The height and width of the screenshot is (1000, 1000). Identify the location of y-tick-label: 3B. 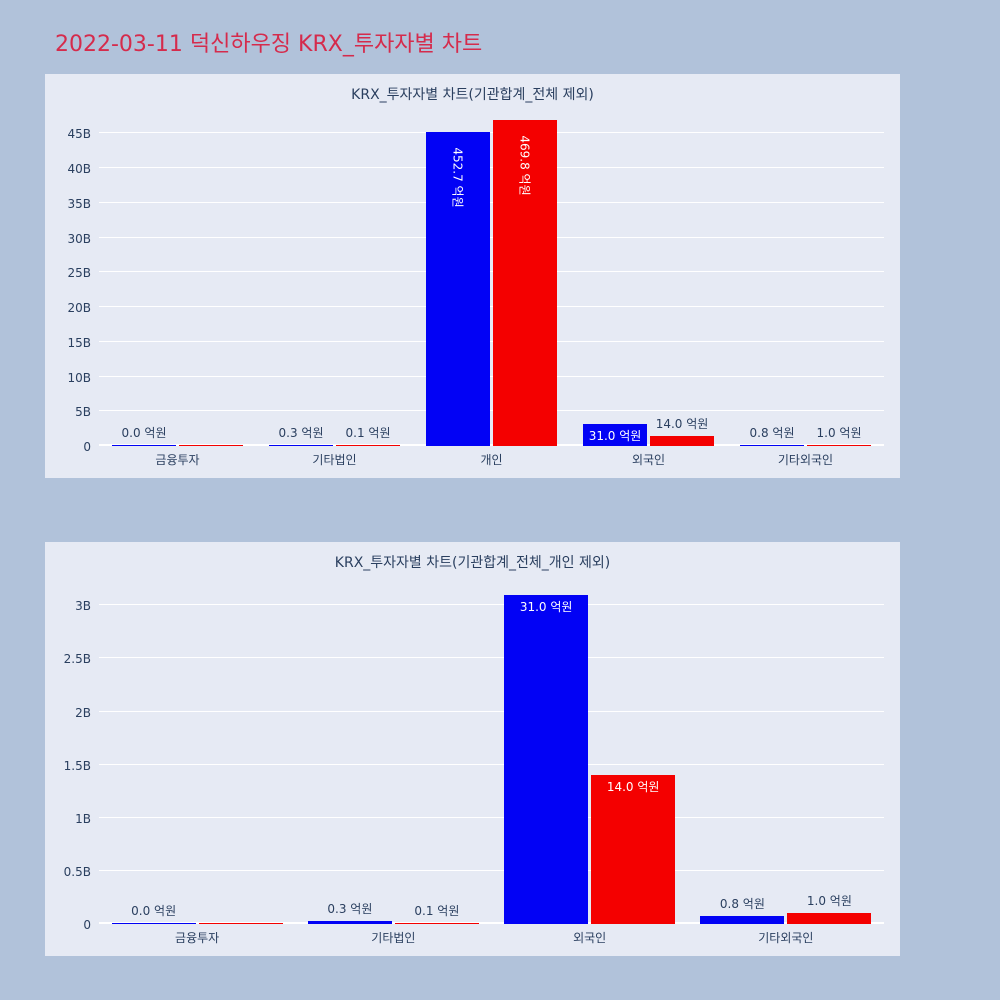
(83, 606).